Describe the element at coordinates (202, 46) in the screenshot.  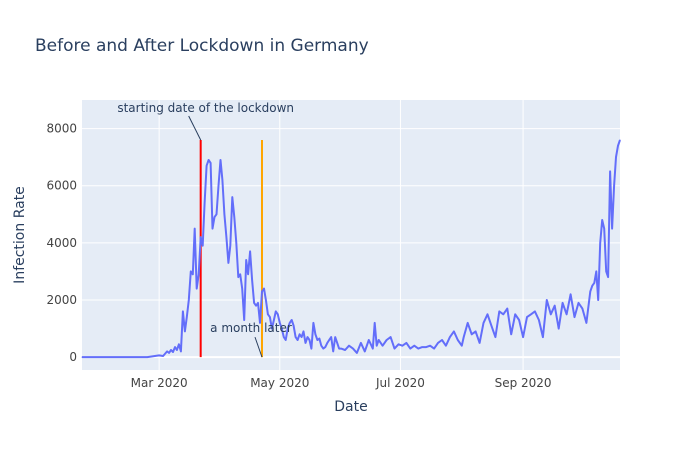
I see `chart-title: Before and After Lockdown in Germany` at that location.